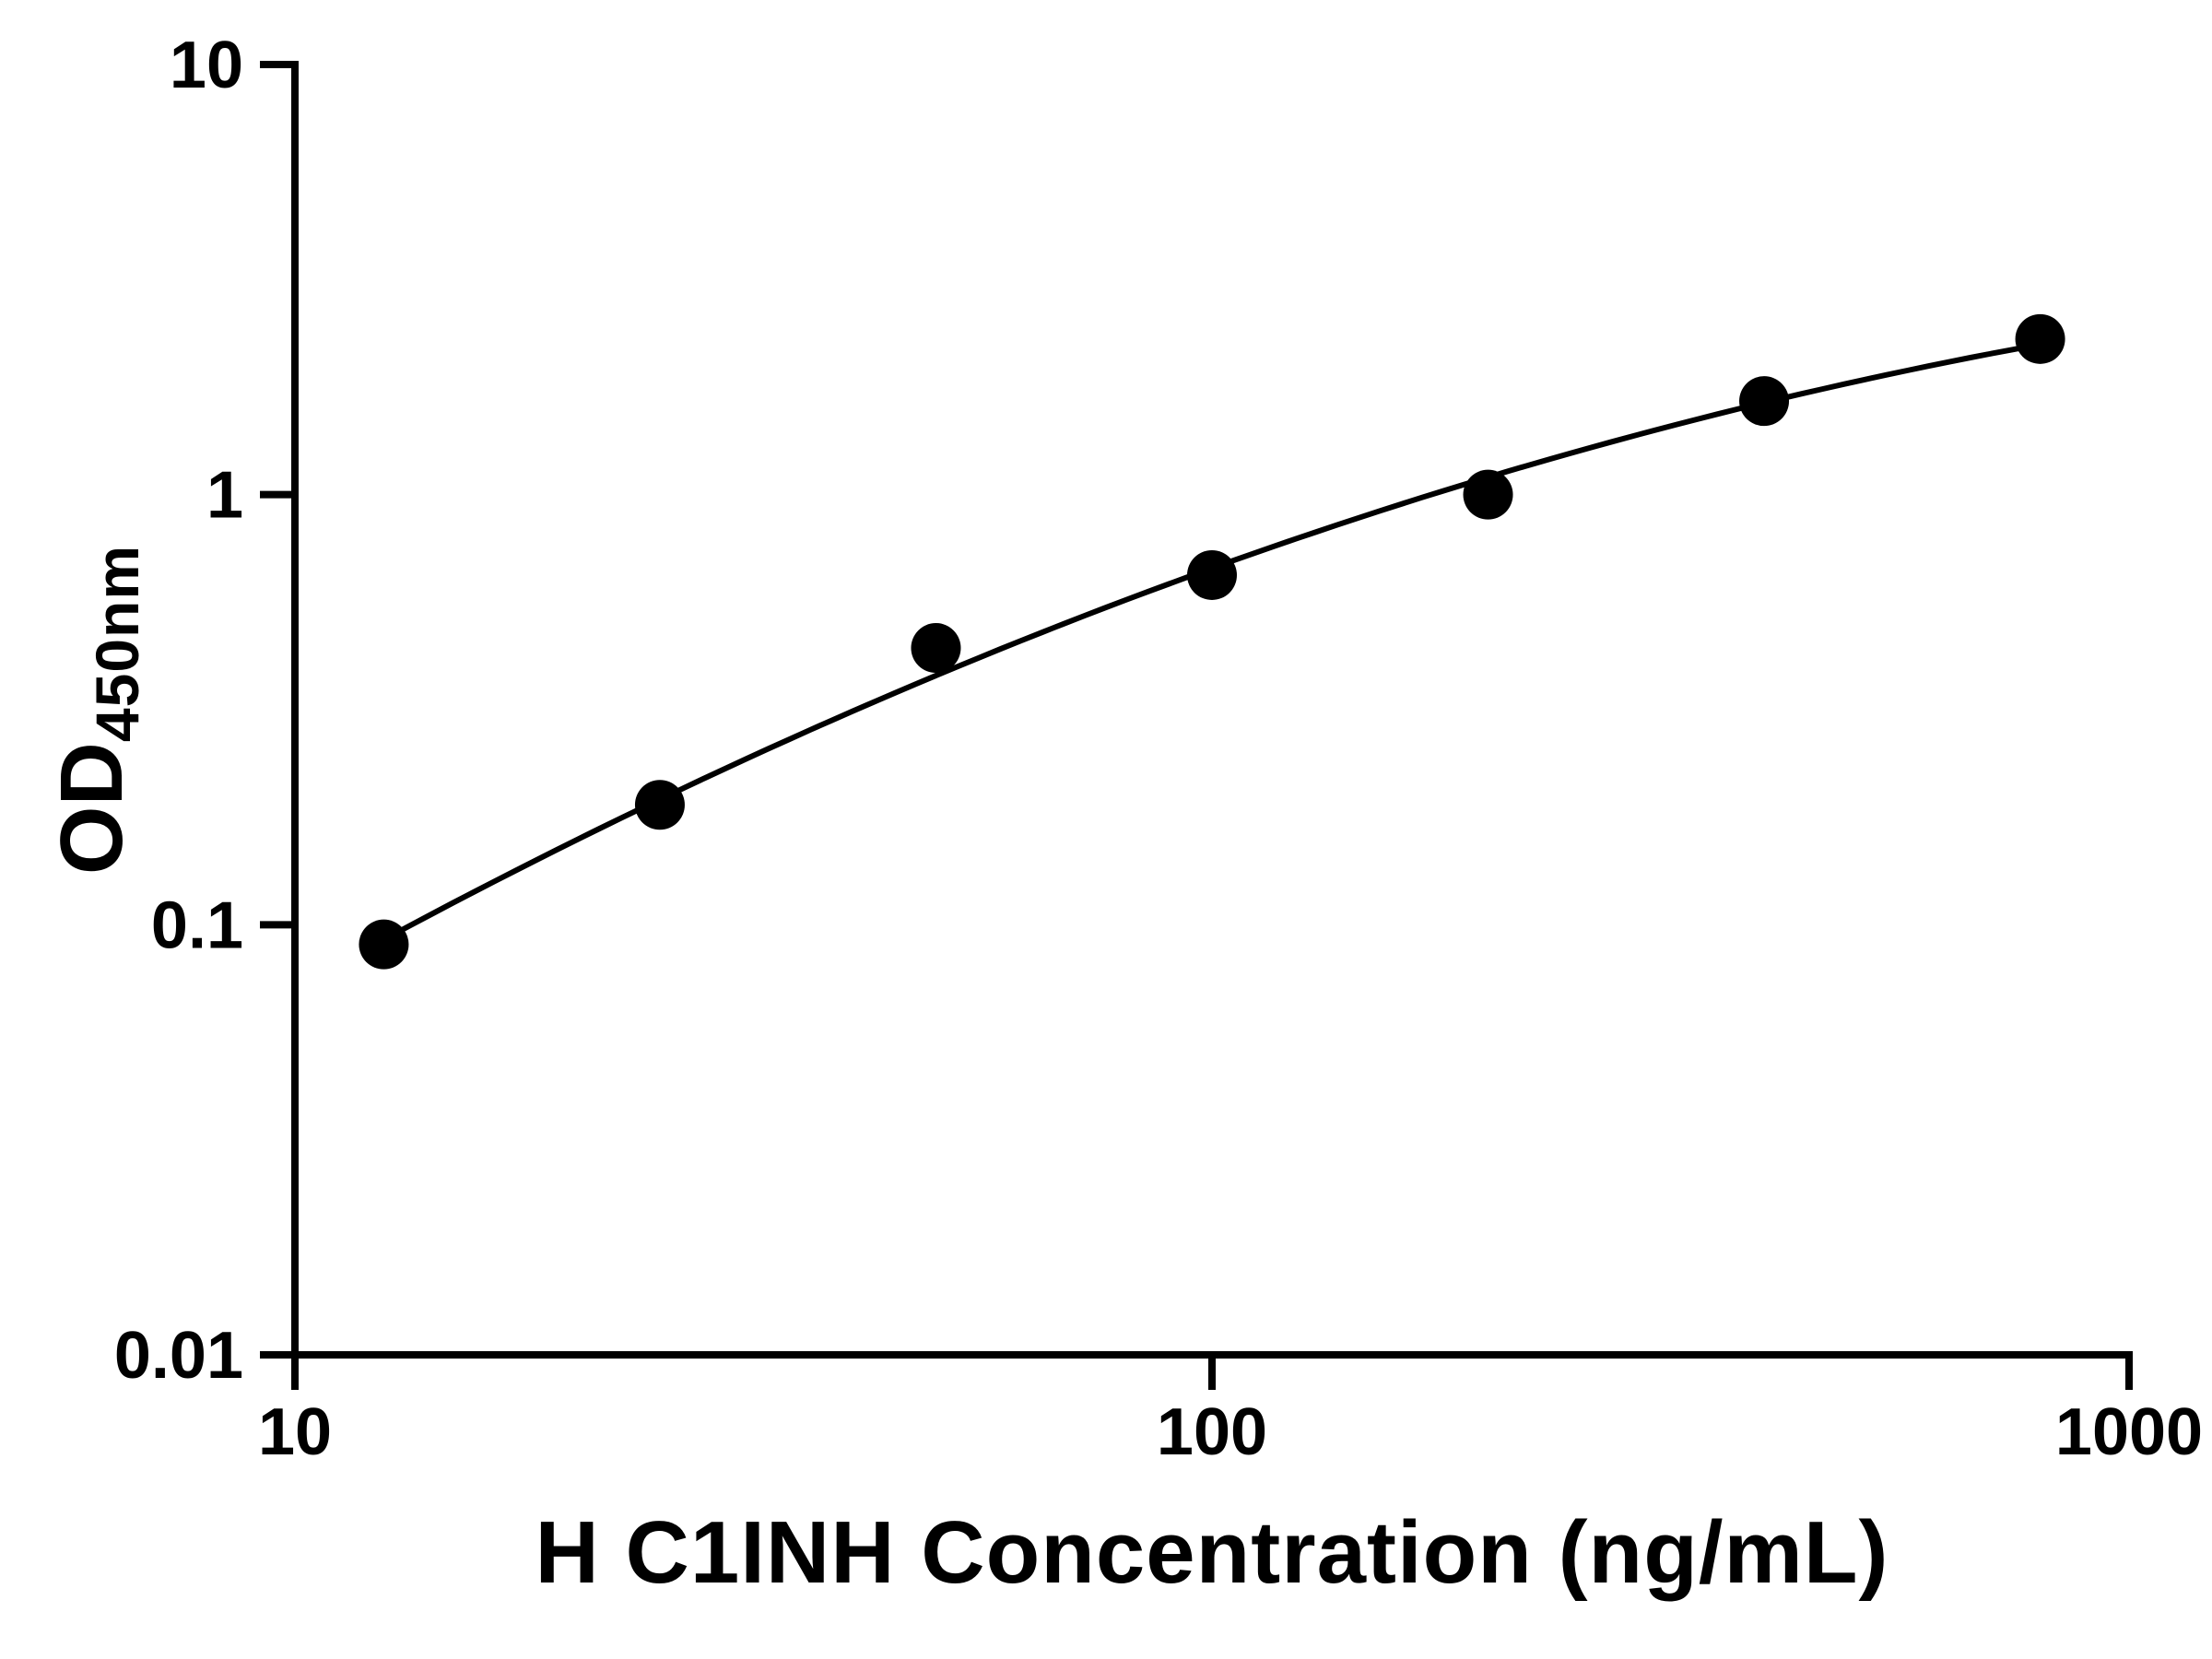 The height and width of the screenshot is (1659, 2212). What do you see at coordinates (117, 643) in the screenshot?
I see `y-axis-title-subscript: 450nm` at bounding box center [117, 643].